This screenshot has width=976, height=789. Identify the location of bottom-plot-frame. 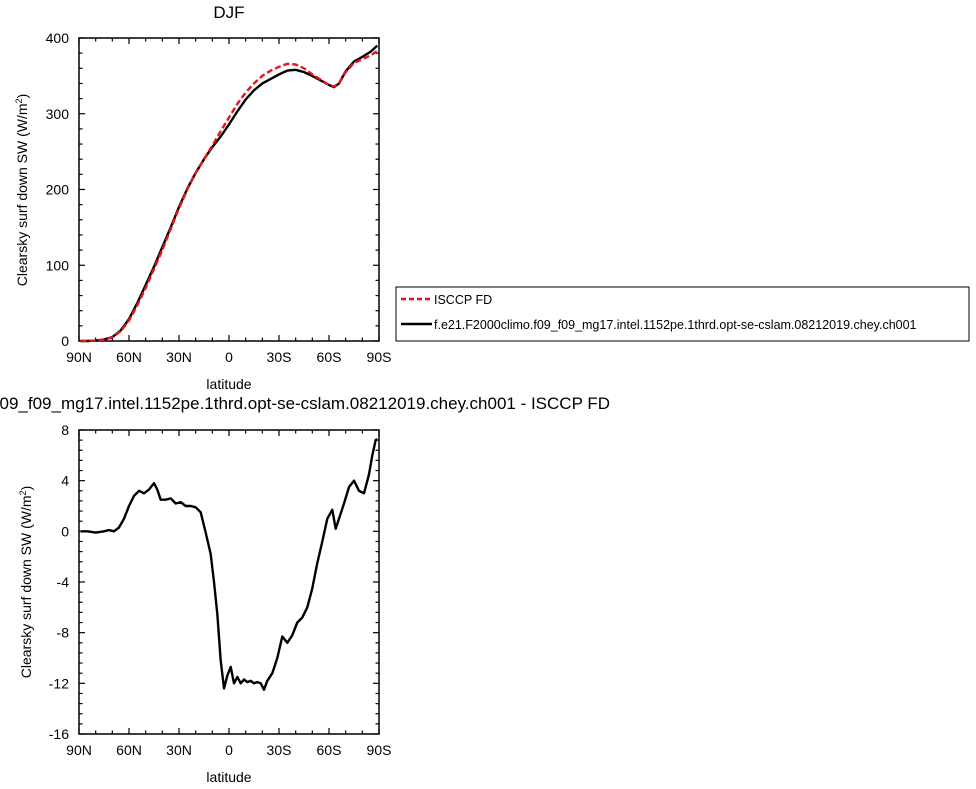
(229, 582).